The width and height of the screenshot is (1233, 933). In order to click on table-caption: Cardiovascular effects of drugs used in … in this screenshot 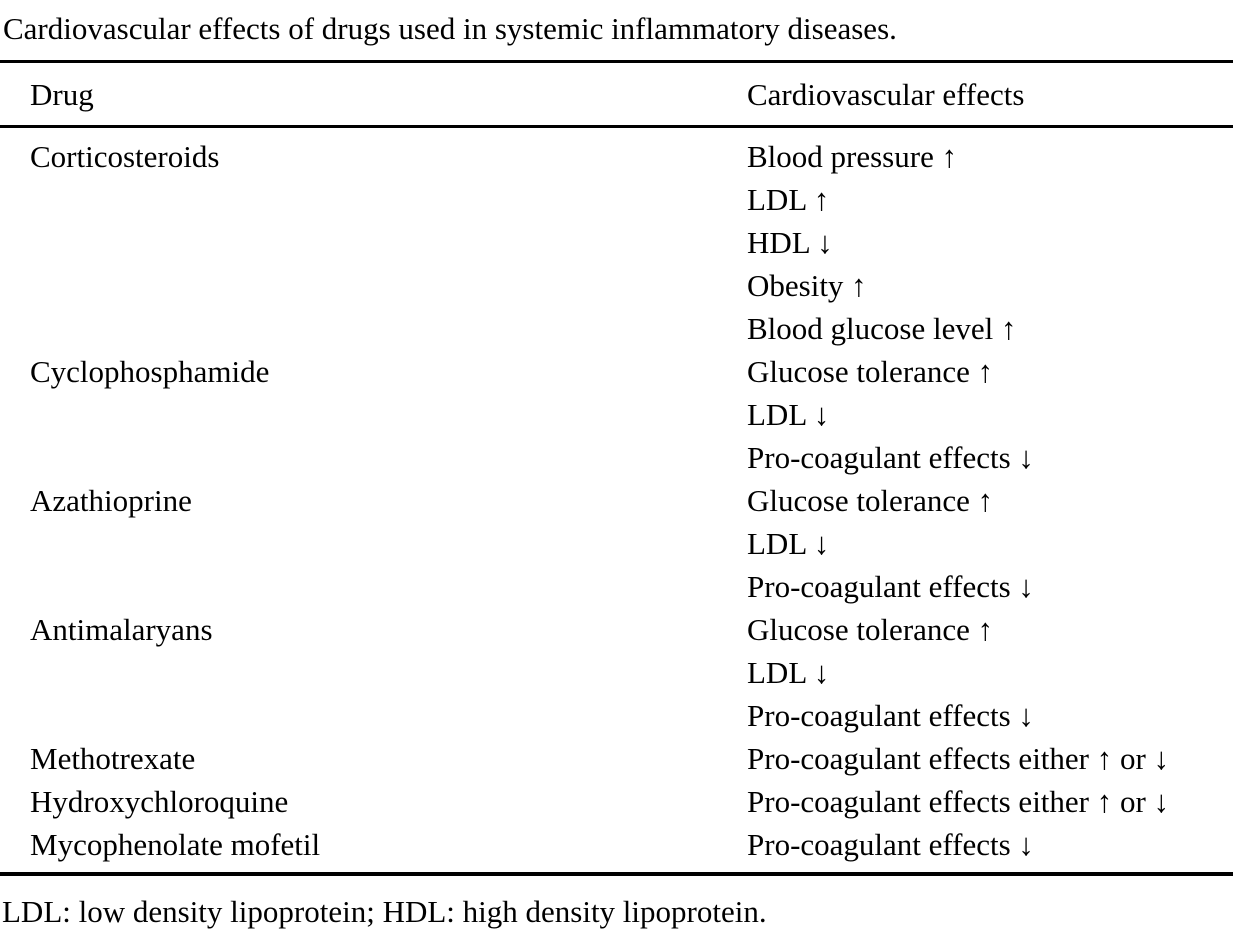, I will do `click(450, 28)`.